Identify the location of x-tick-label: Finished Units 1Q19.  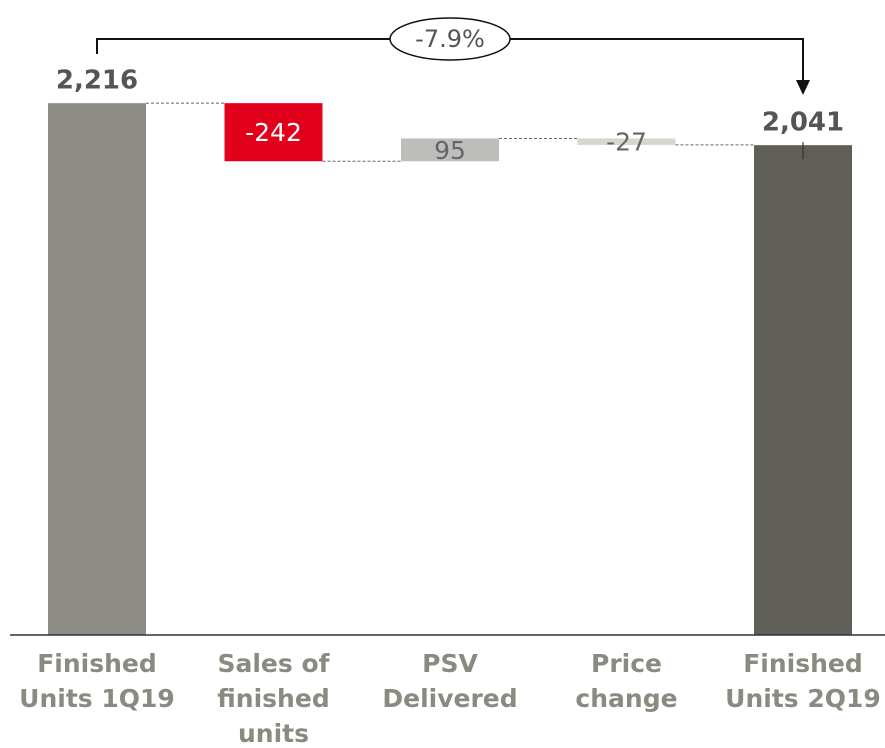
(97, 681).